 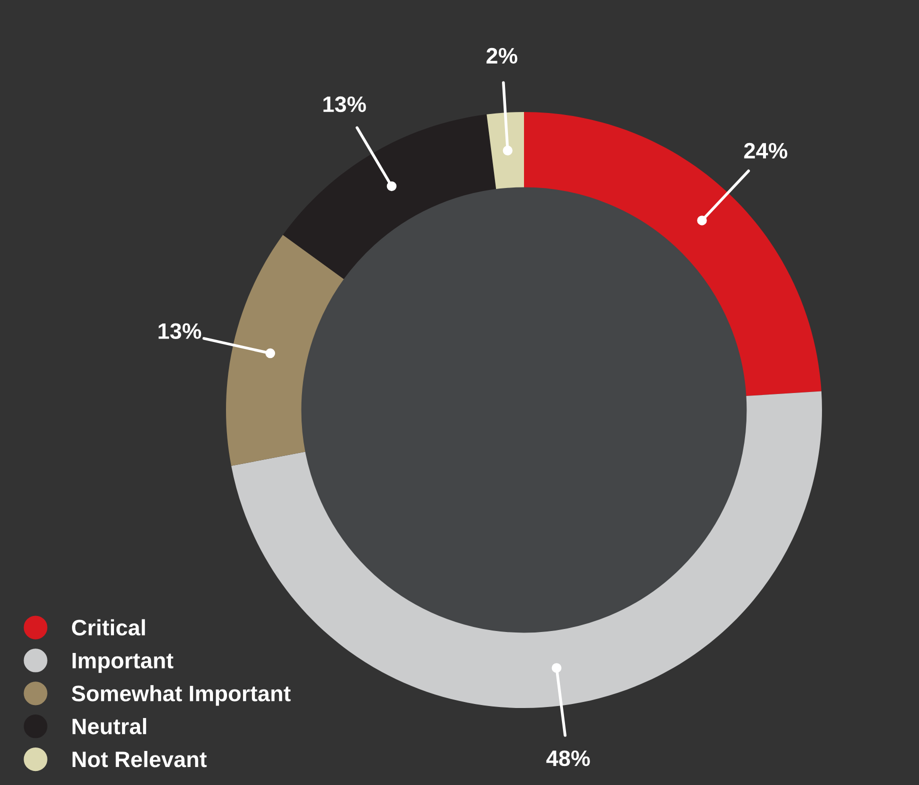 I want to click on legend-label: Neutral, so click(x=109, y=726).